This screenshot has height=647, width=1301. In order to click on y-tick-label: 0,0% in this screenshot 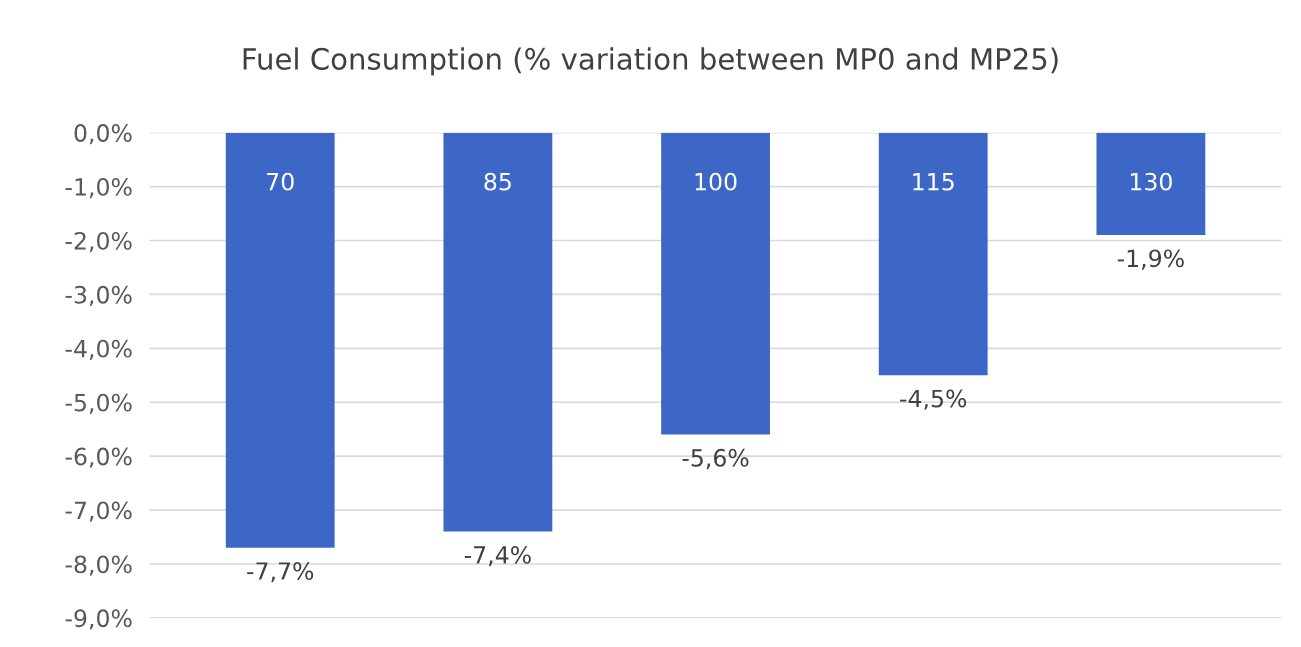, I will do `click(103, 134)`.